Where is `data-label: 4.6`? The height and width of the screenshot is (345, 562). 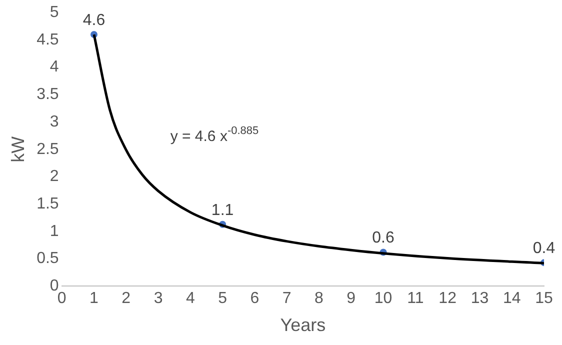
data-label: 4.6 is located at coordinates (94, 20).